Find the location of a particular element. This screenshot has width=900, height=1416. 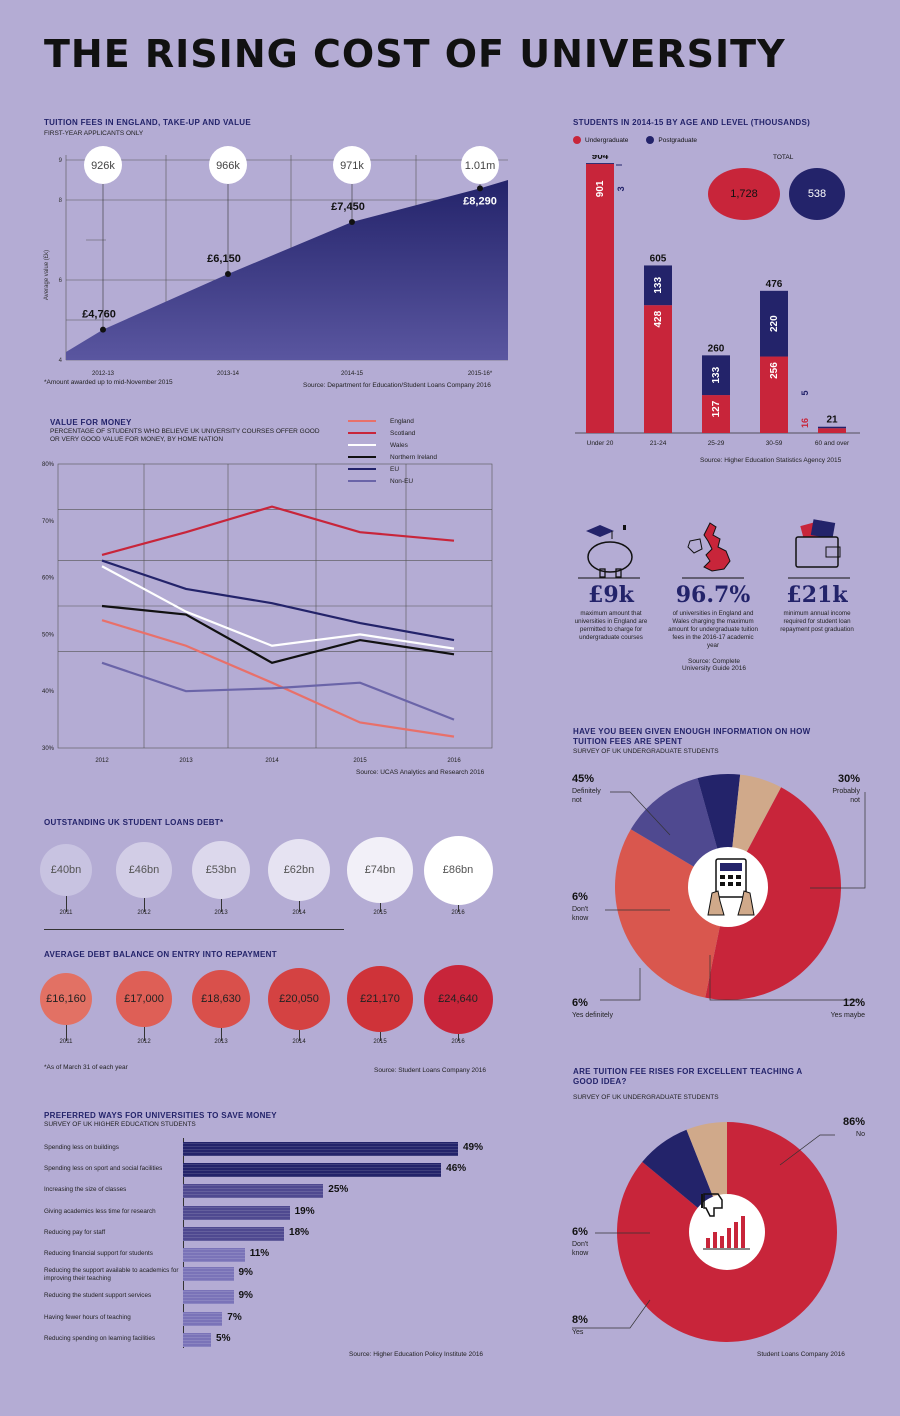

piggy-bank-icon is located at coordinates (609, 552).